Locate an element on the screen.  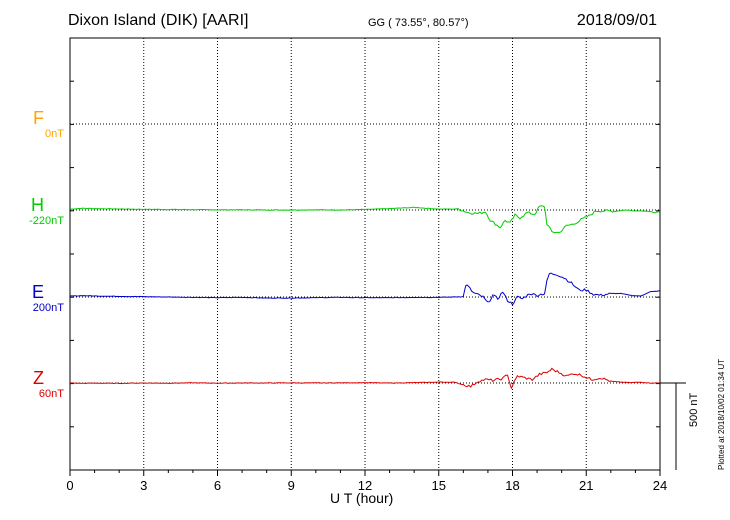
x-tick-label: 12 is located at coordinates (365, 485).